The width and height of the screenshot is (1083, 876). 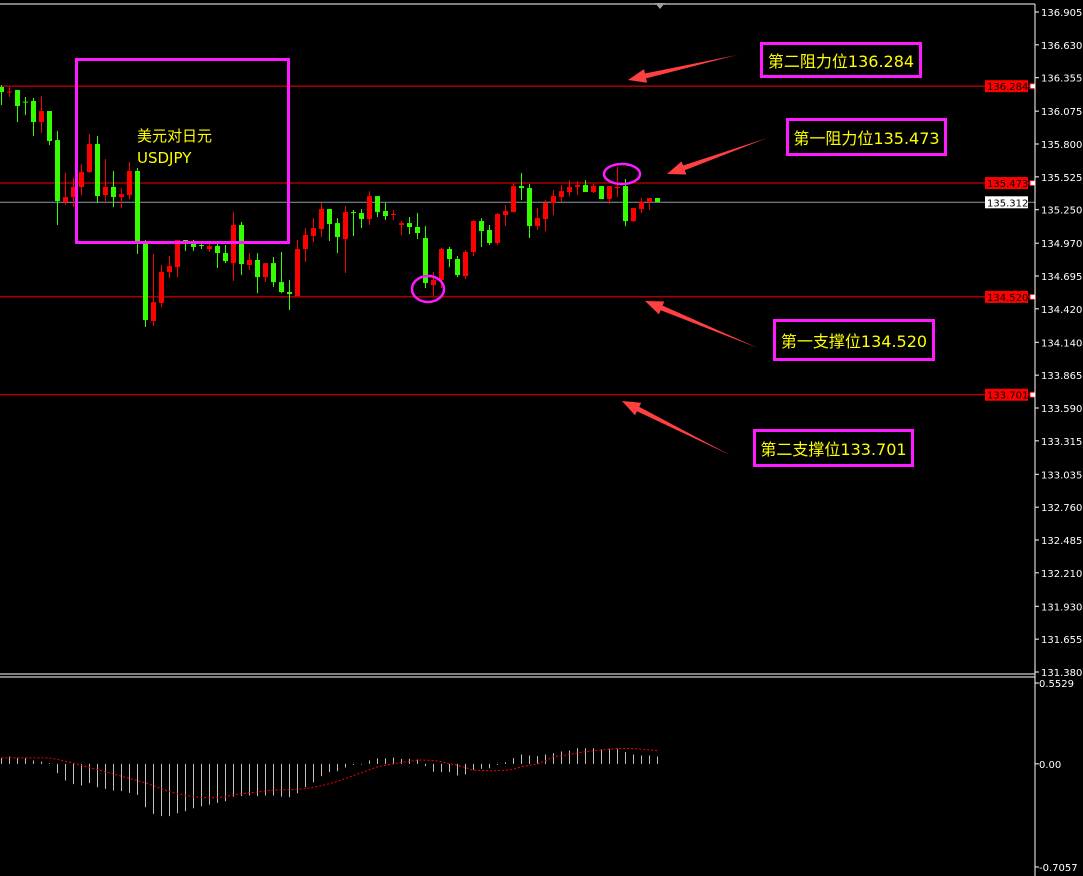 I want to click on price-tag-label: 136.284, so click(x=1007, y=87).